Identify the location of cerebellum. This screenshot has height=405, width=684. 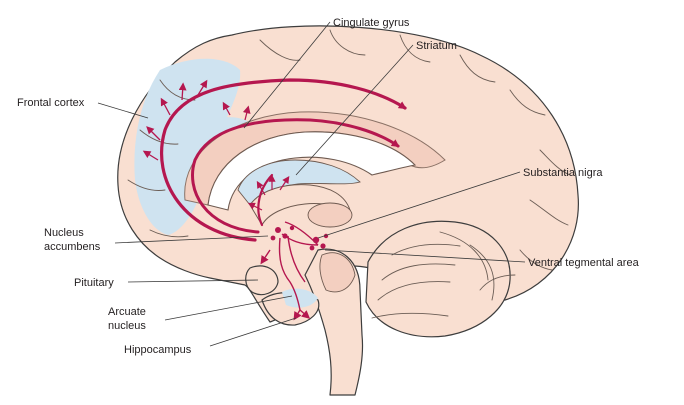
(438, 279).